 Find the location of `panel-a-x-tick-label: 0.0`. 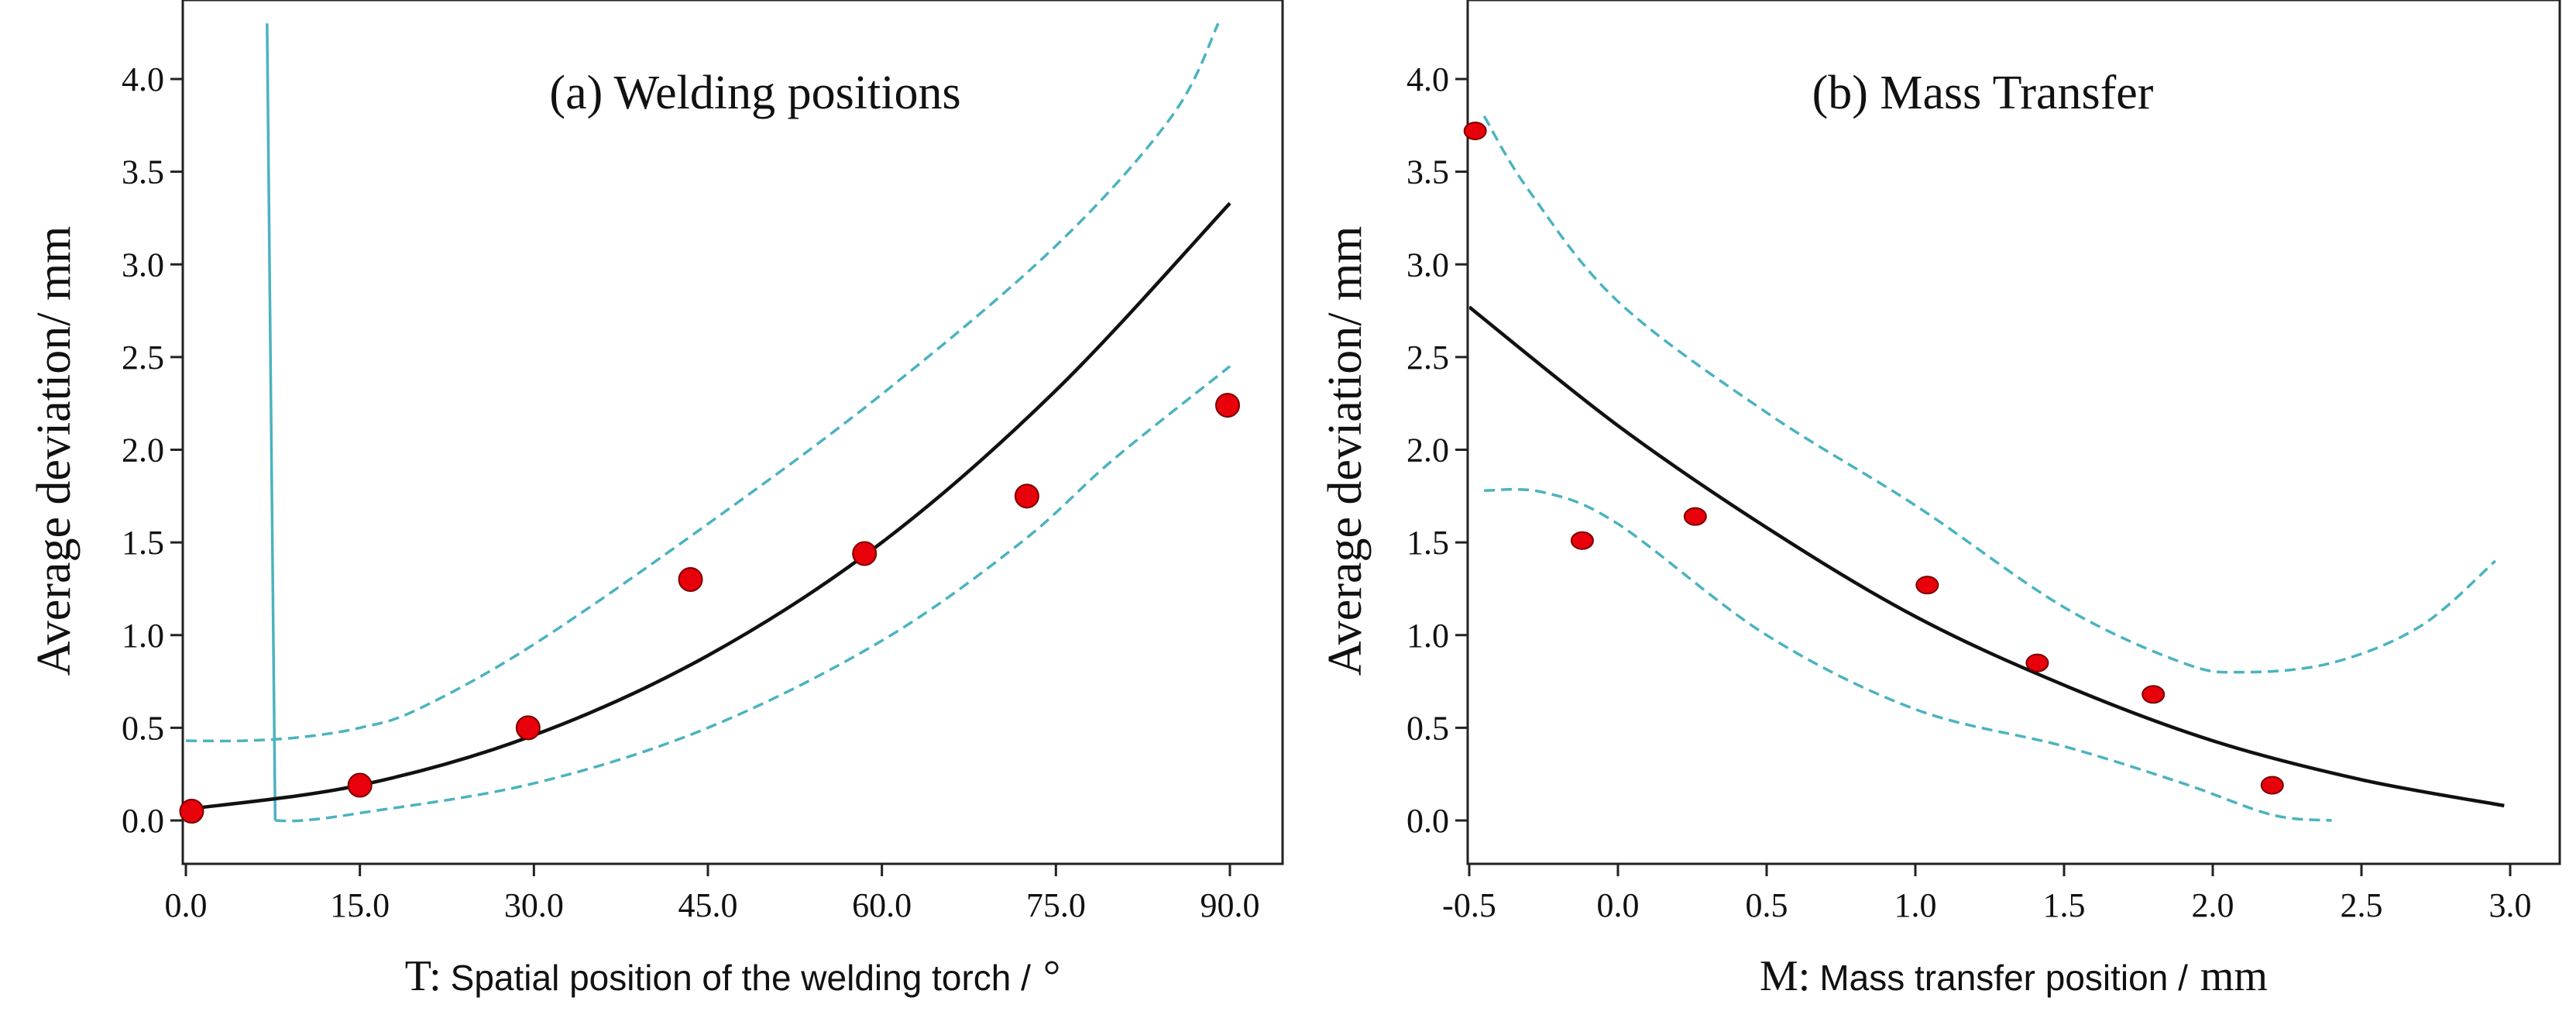

panel-a-x-tick-label: 0.0 is located at coordinates (186, 905).